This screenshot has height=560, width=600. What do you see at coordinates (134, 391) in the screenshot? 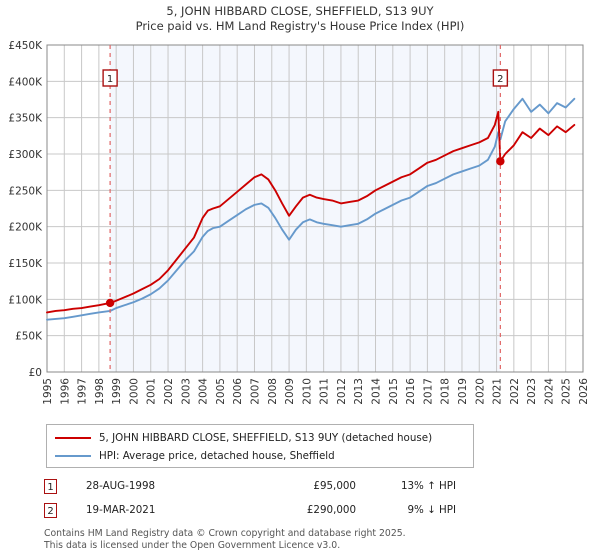
I see `x-axis-tick-label: 2000` at bounding box center [134, 391].